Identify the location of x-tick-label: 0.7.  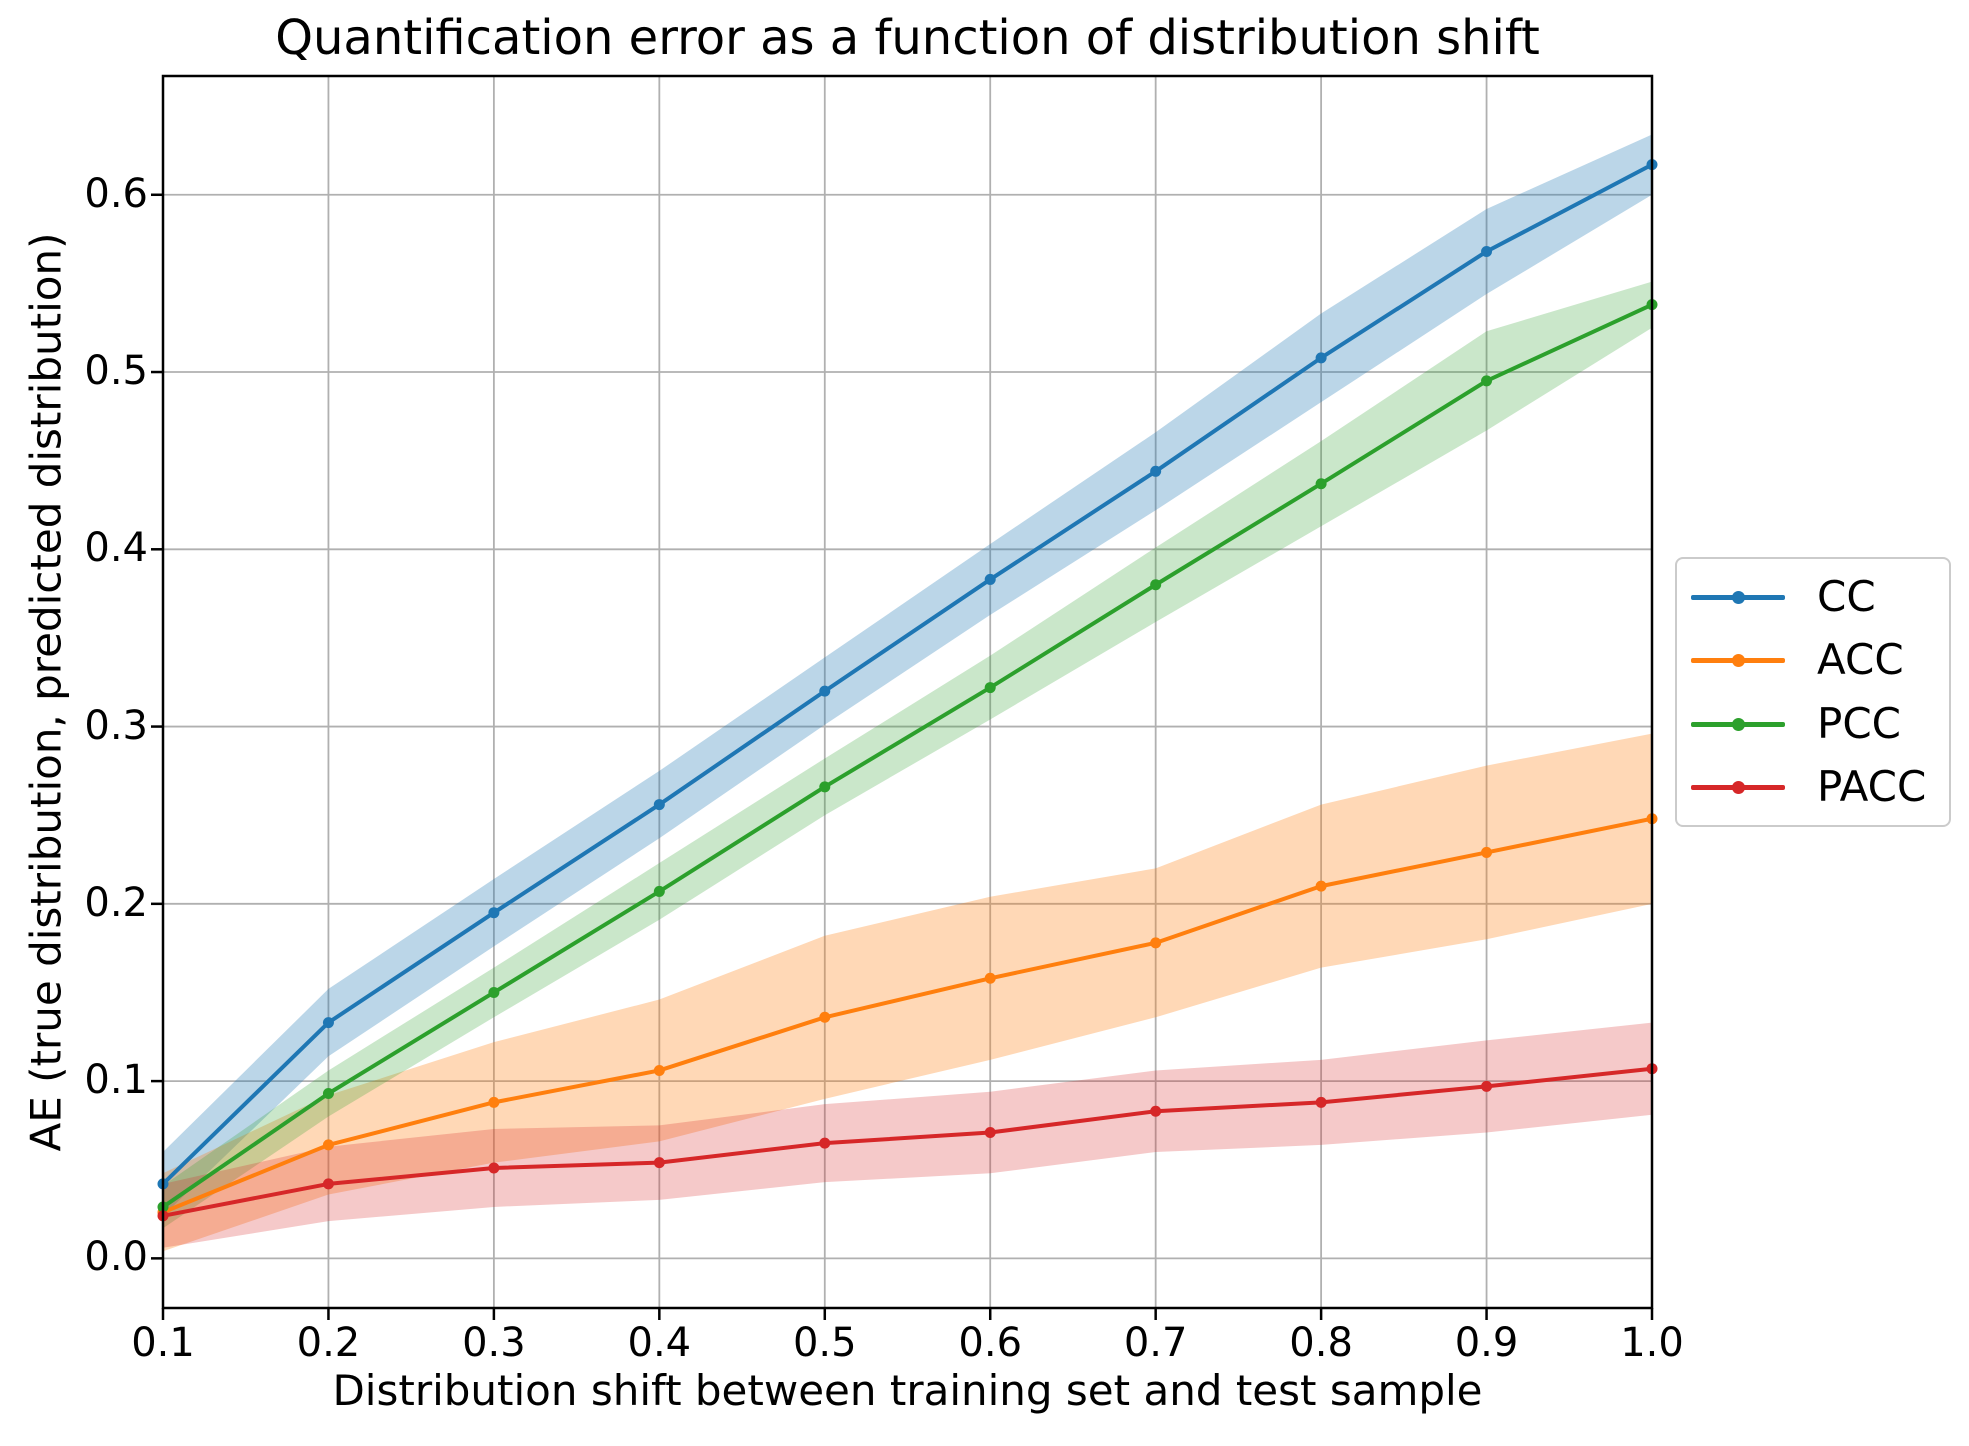
(1155, 1343).